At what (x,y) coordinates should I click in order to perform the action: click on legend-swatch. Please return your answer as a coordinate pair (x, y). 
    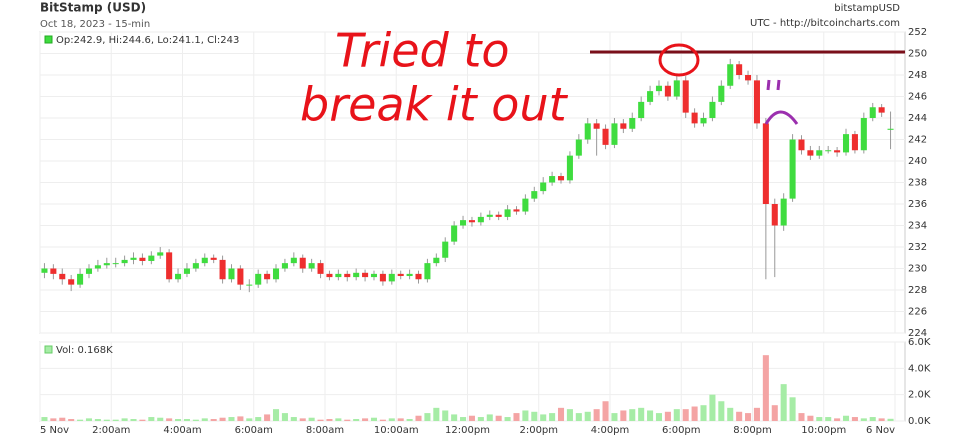
    Looking at the image, I should click on (48, 349).